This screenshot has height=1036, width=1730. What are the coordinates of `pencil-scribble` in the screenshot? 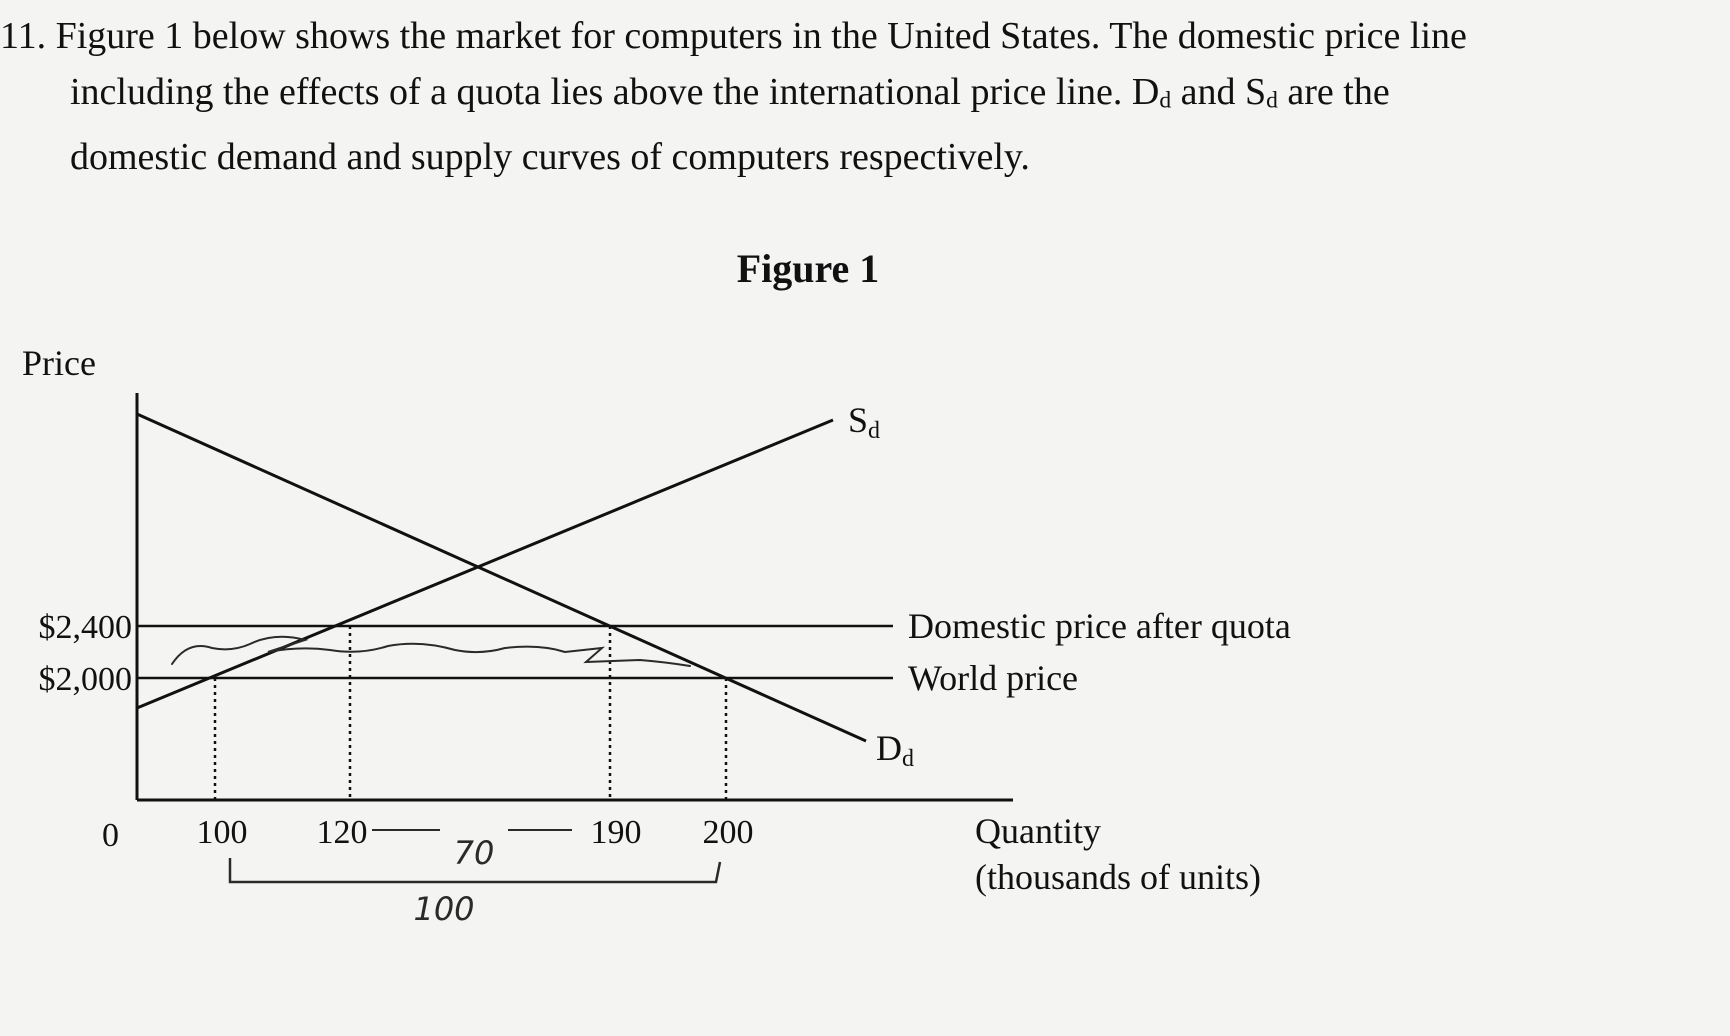 It's located at (431, 651).